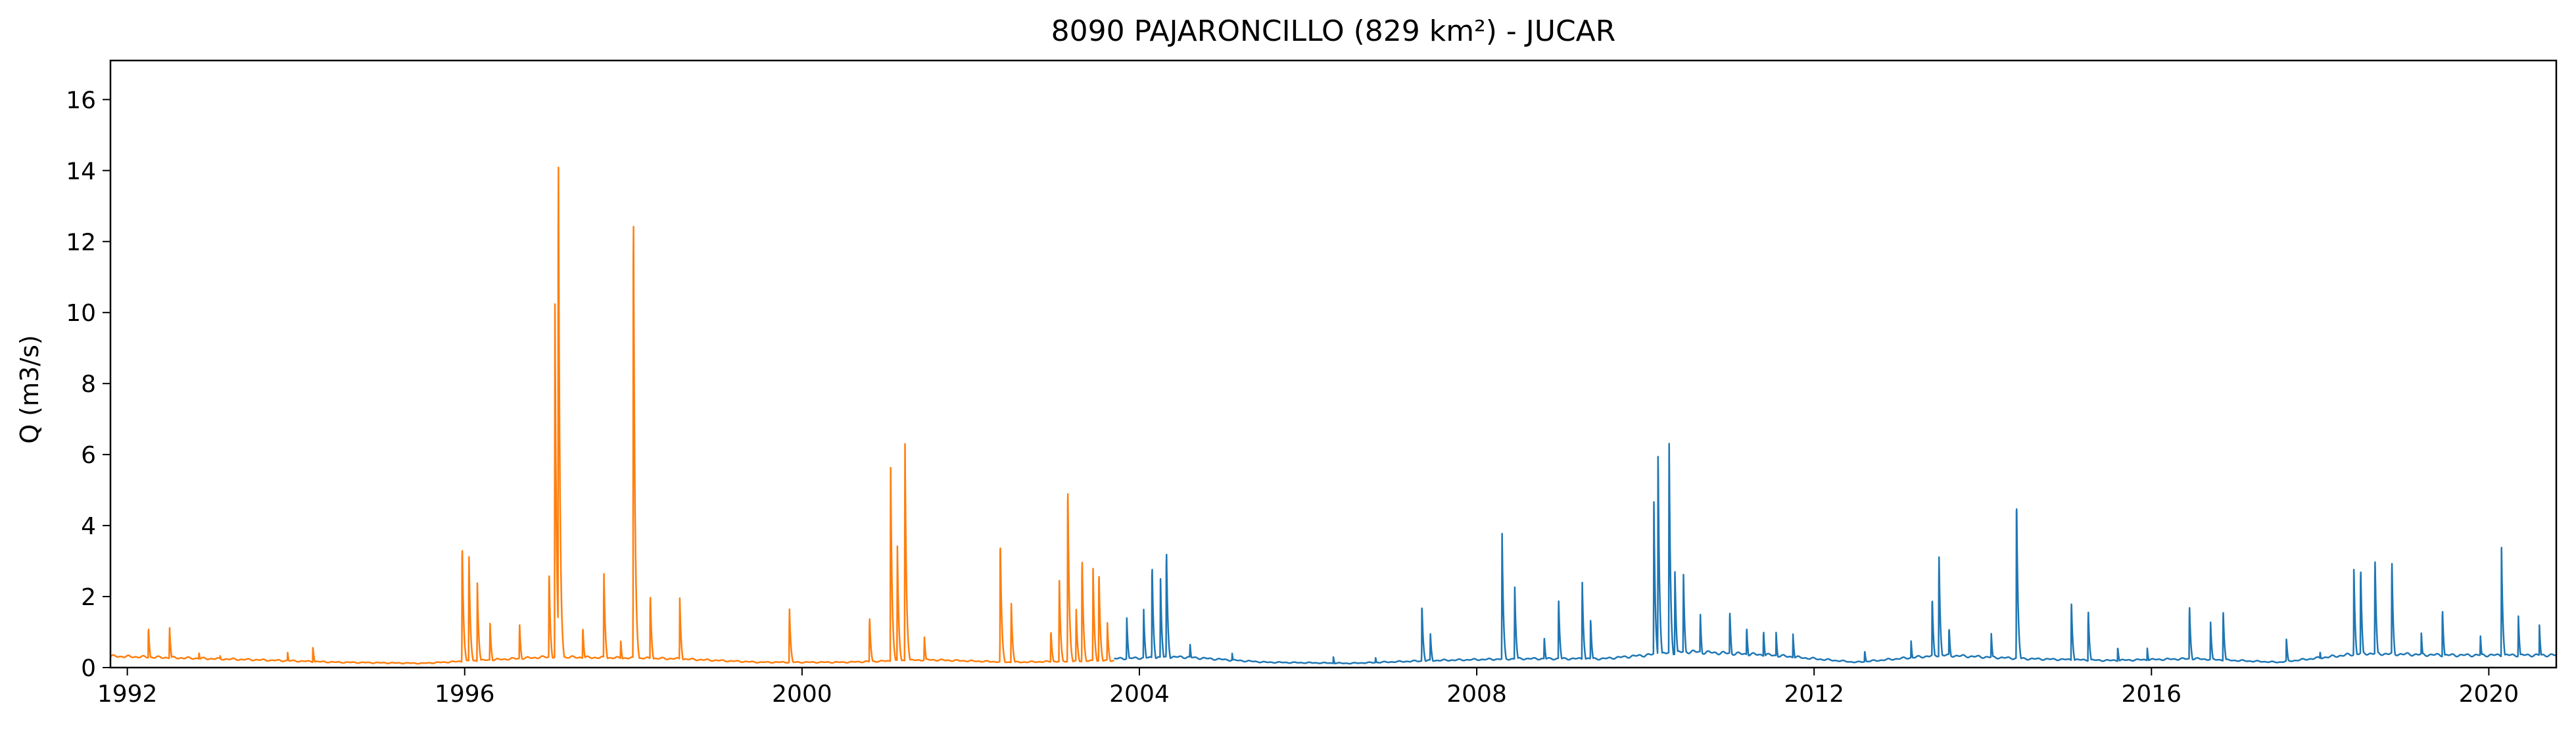  What do you see at coordinates (1334, 31) in the screenshot?
I see `chart-title: 8090 PAJARONCILLO (829 km²) - JUCAR` at bounding box center [1334, 31].